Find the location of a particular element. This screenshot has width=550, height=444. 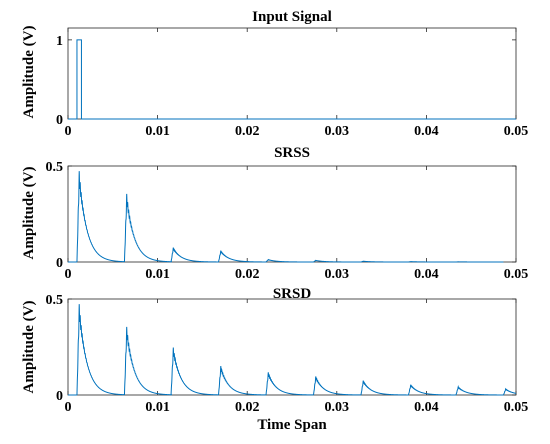

srsd-y-tick-label: 0 is located at coordinates (59, 396).